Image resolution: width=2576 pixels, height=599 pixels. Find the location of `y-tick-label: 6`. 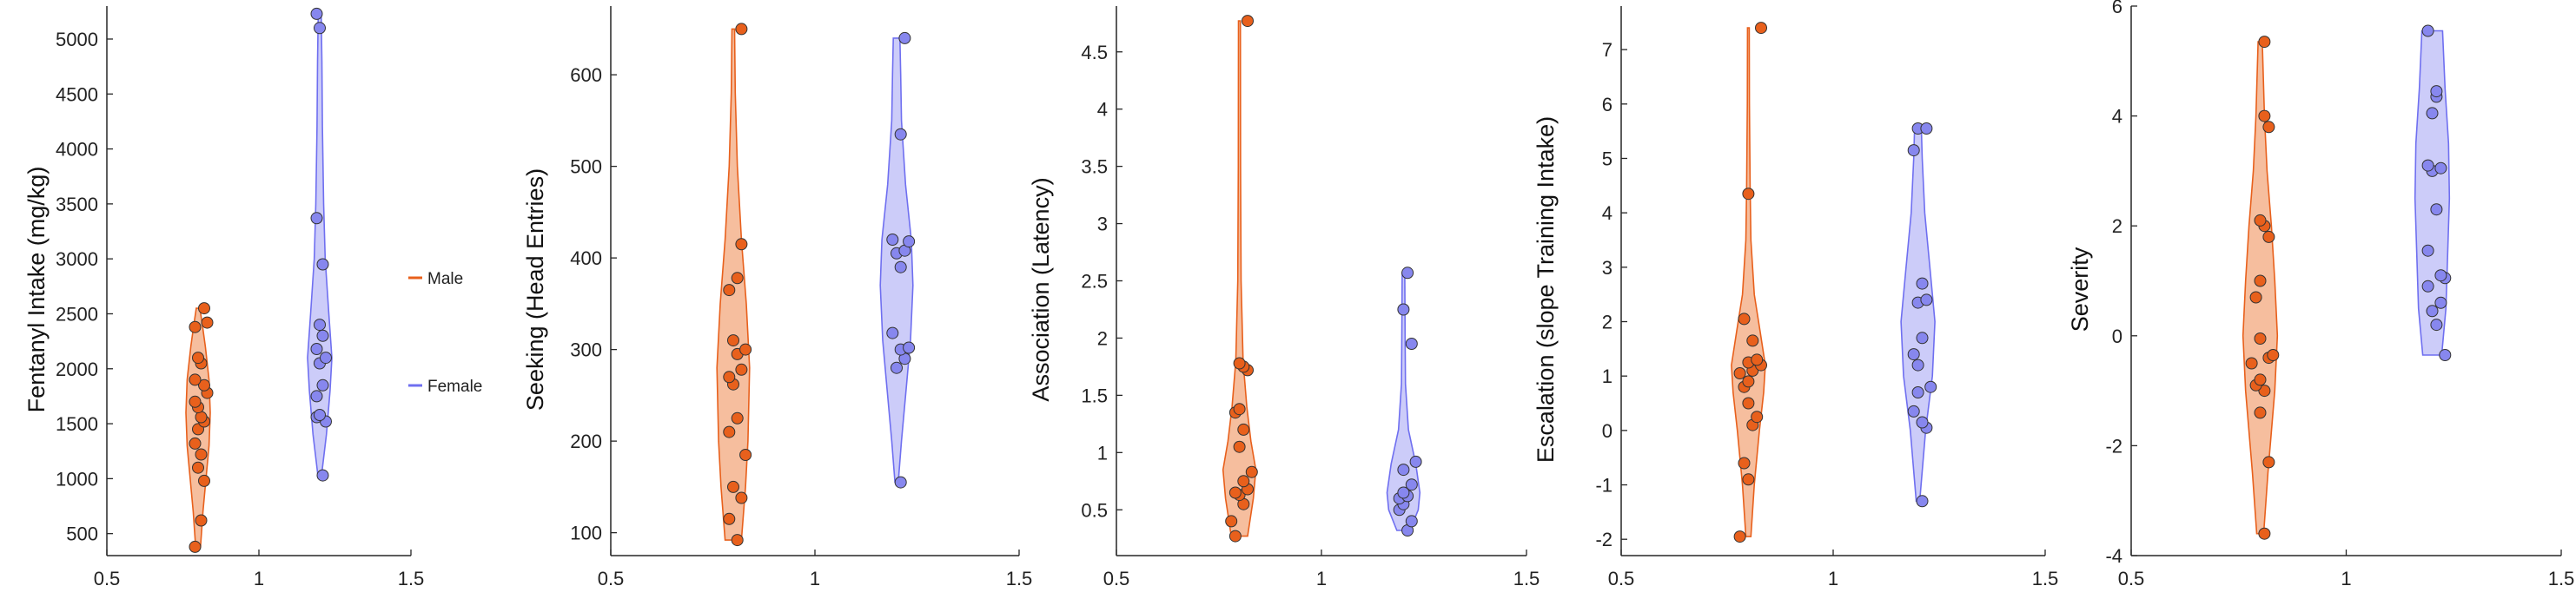

y-tick-label: 6 is located at coordinates (2117, 8).